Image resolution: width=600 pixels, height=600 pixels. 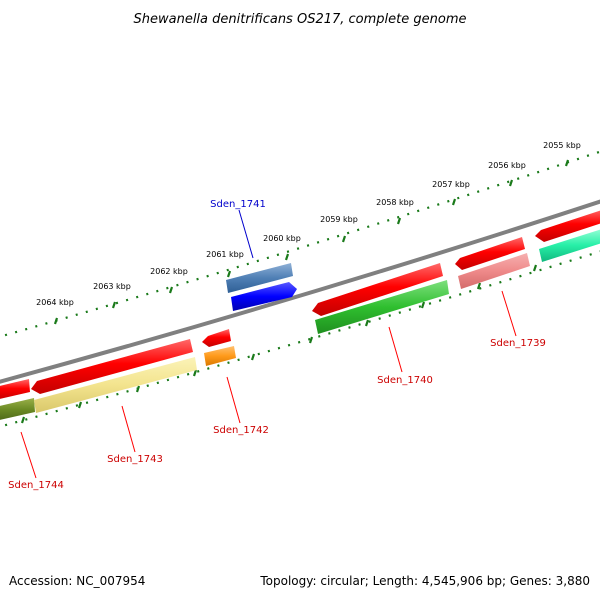 I want to click on gene-sden-1744-cds, so click(x=15, y=389).